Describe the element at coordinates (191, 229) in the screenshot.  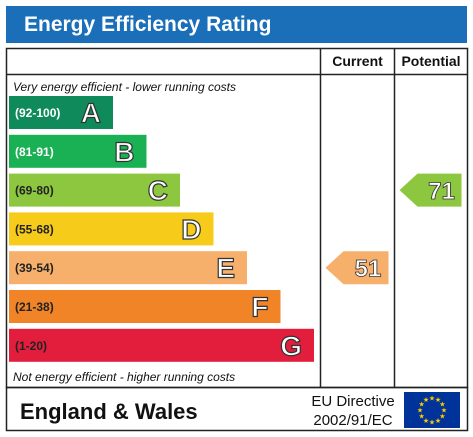
I see `band-d-letter: D` at that location.